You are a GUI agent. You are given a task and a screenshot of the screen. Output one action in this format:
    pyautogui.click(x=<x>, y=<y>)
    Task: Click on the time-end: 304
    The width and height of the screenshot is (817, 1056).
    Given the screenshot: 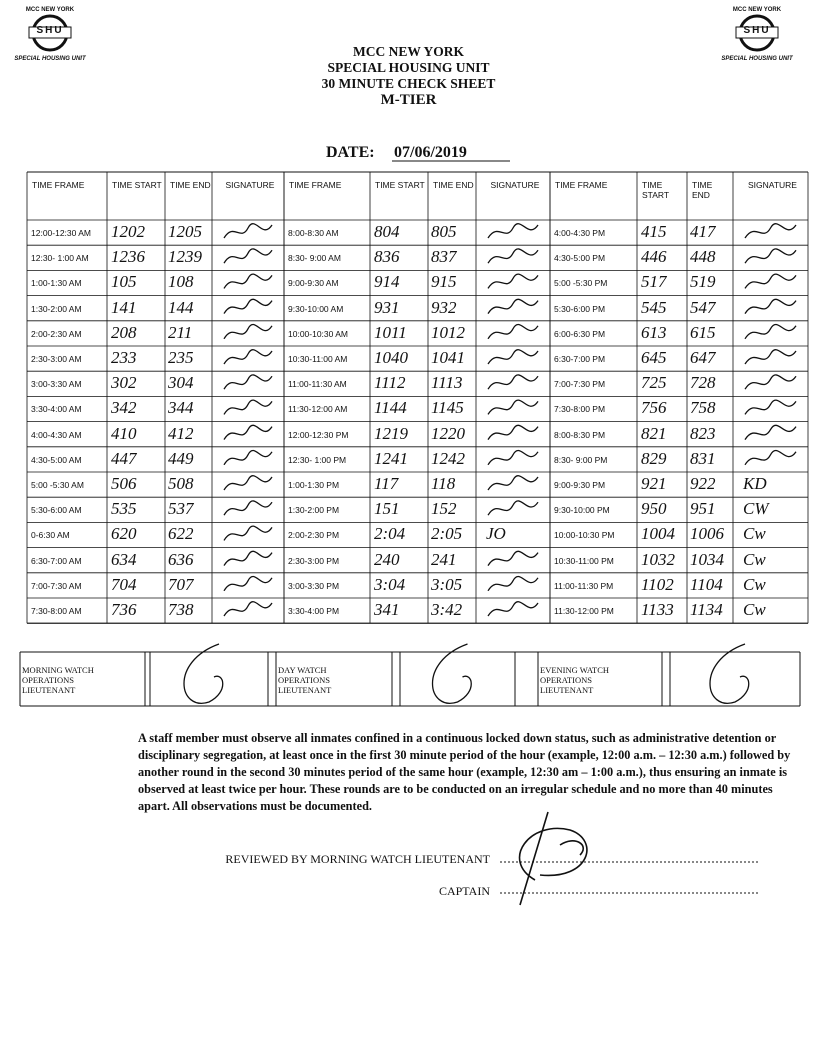 What is the action you would take?
    pyautogui.click(x=181, y=383)
    